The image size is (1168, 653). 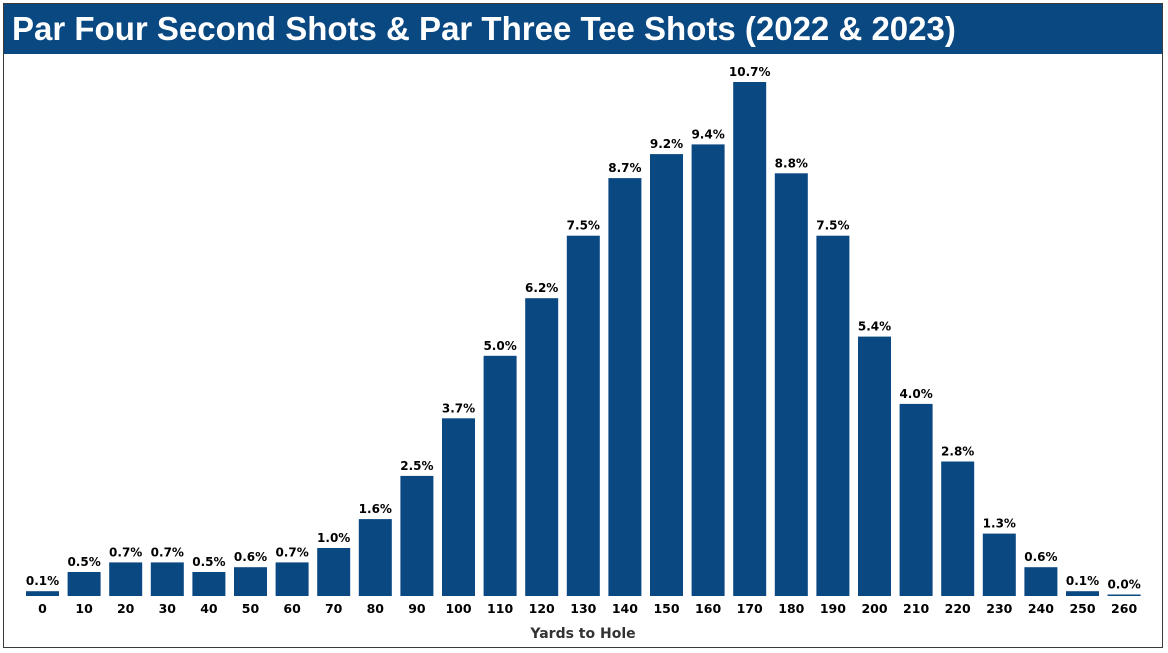 I want to click on x-tick-0: 0, so click(x=42, y=608).